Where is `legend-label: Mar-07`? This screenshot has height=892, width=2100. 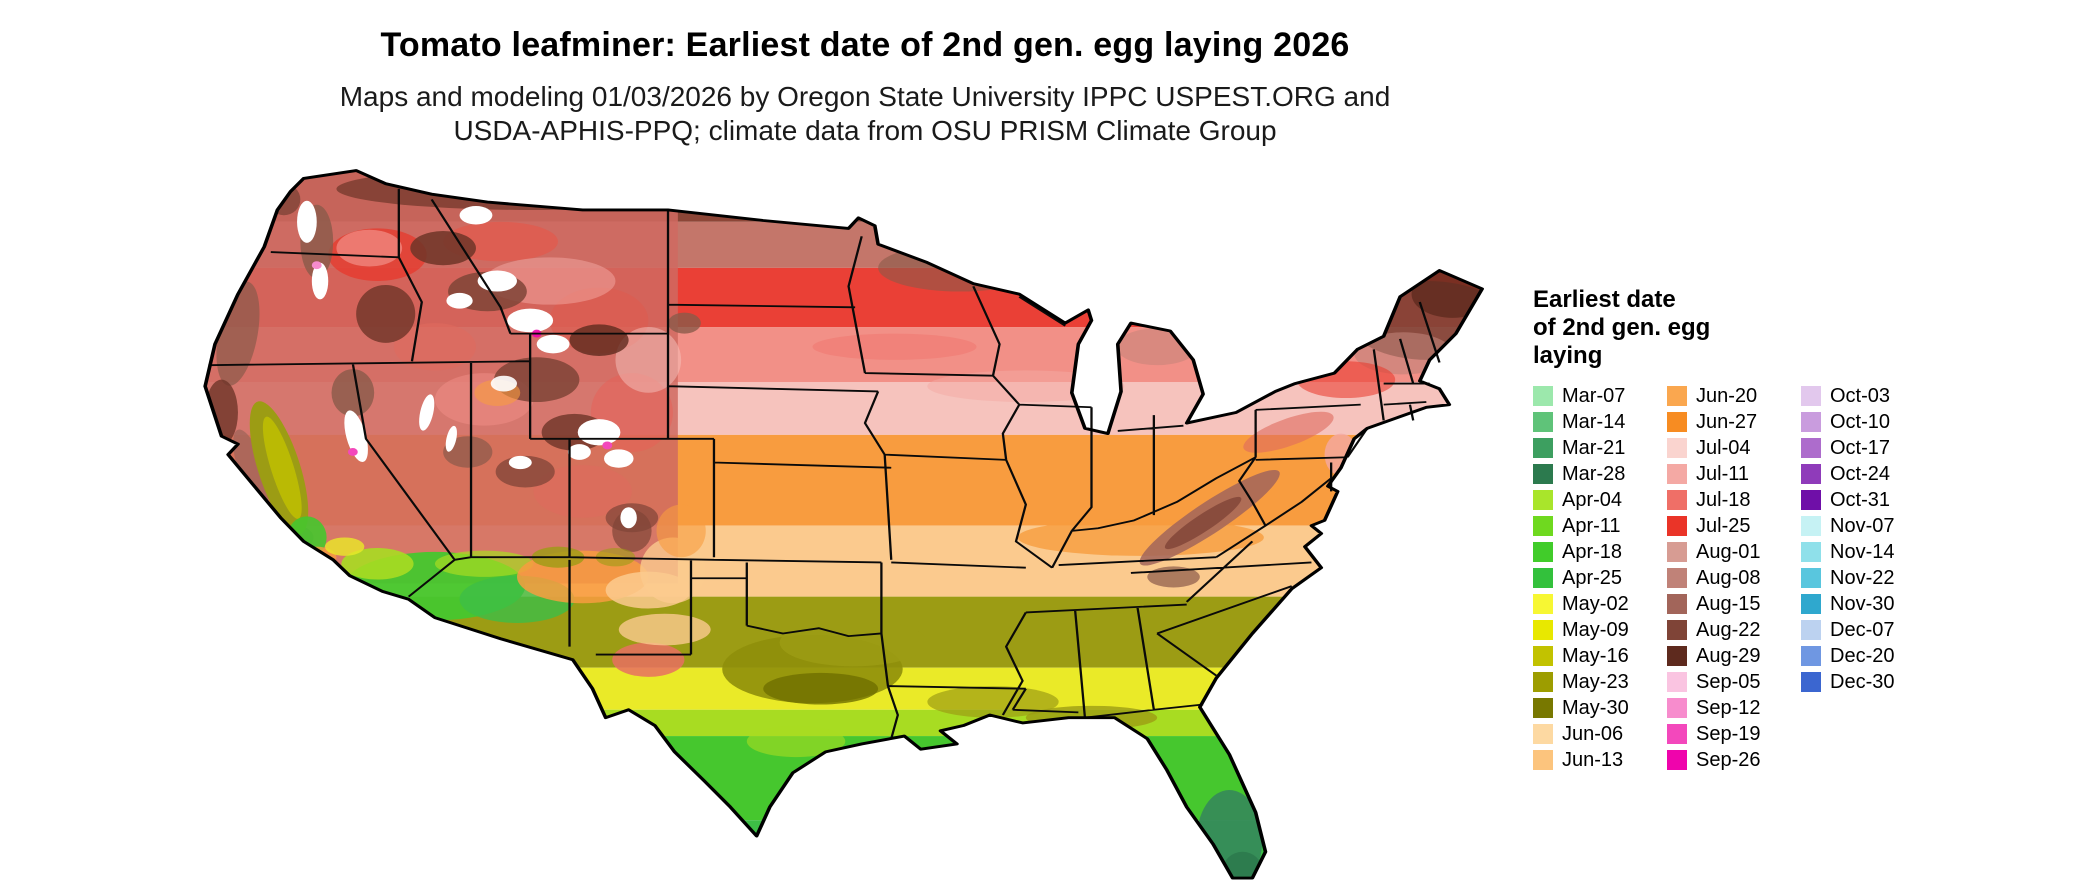 legend-label: Mar-07 is located at coordinates (1594, 396).